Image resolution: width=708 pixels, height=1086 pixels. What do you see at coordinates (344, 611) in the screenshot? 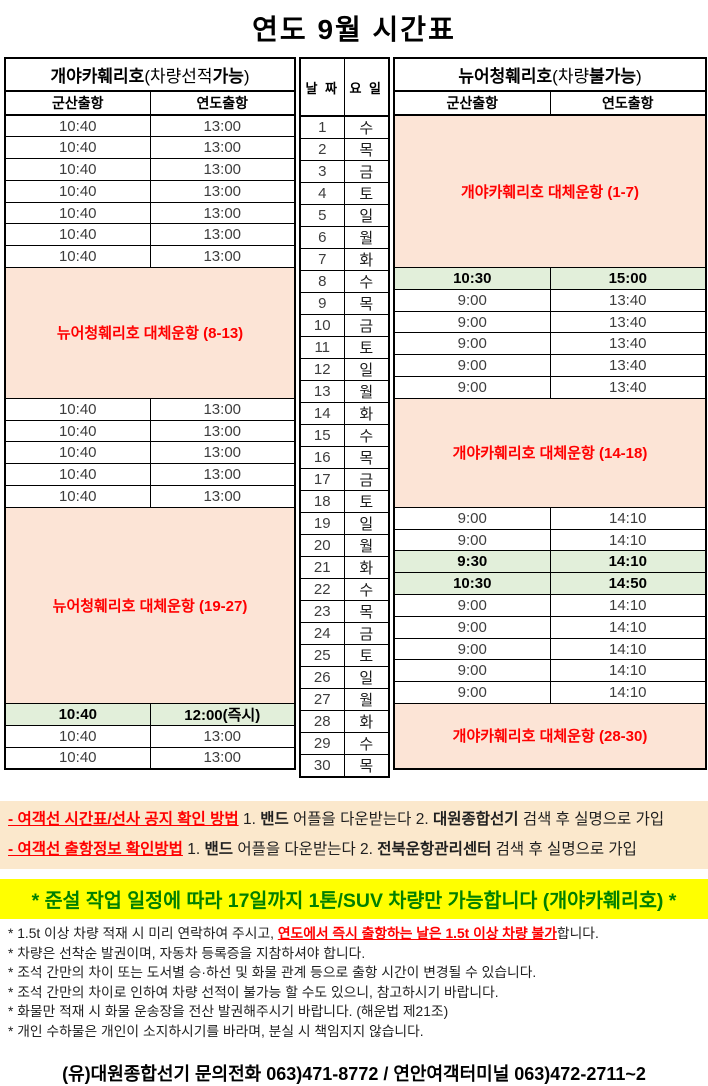
I see `table-row: 23 목` at bounding box center [344, 611].